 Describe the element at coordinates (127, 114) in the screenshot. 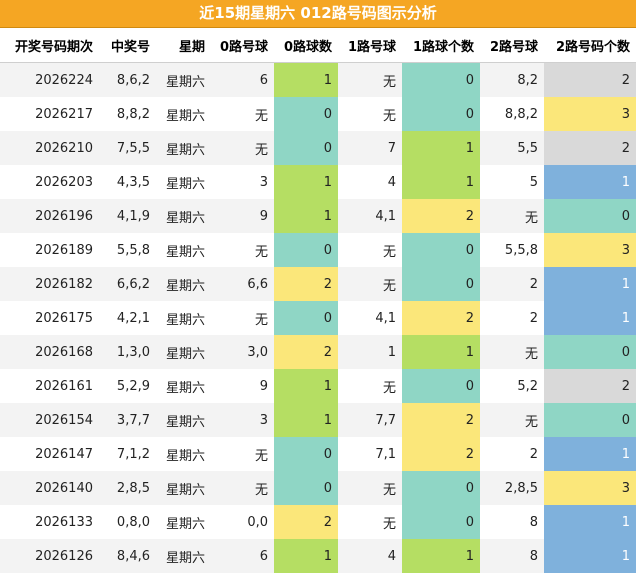

I see `number-cell: 8,8,2` at that location.